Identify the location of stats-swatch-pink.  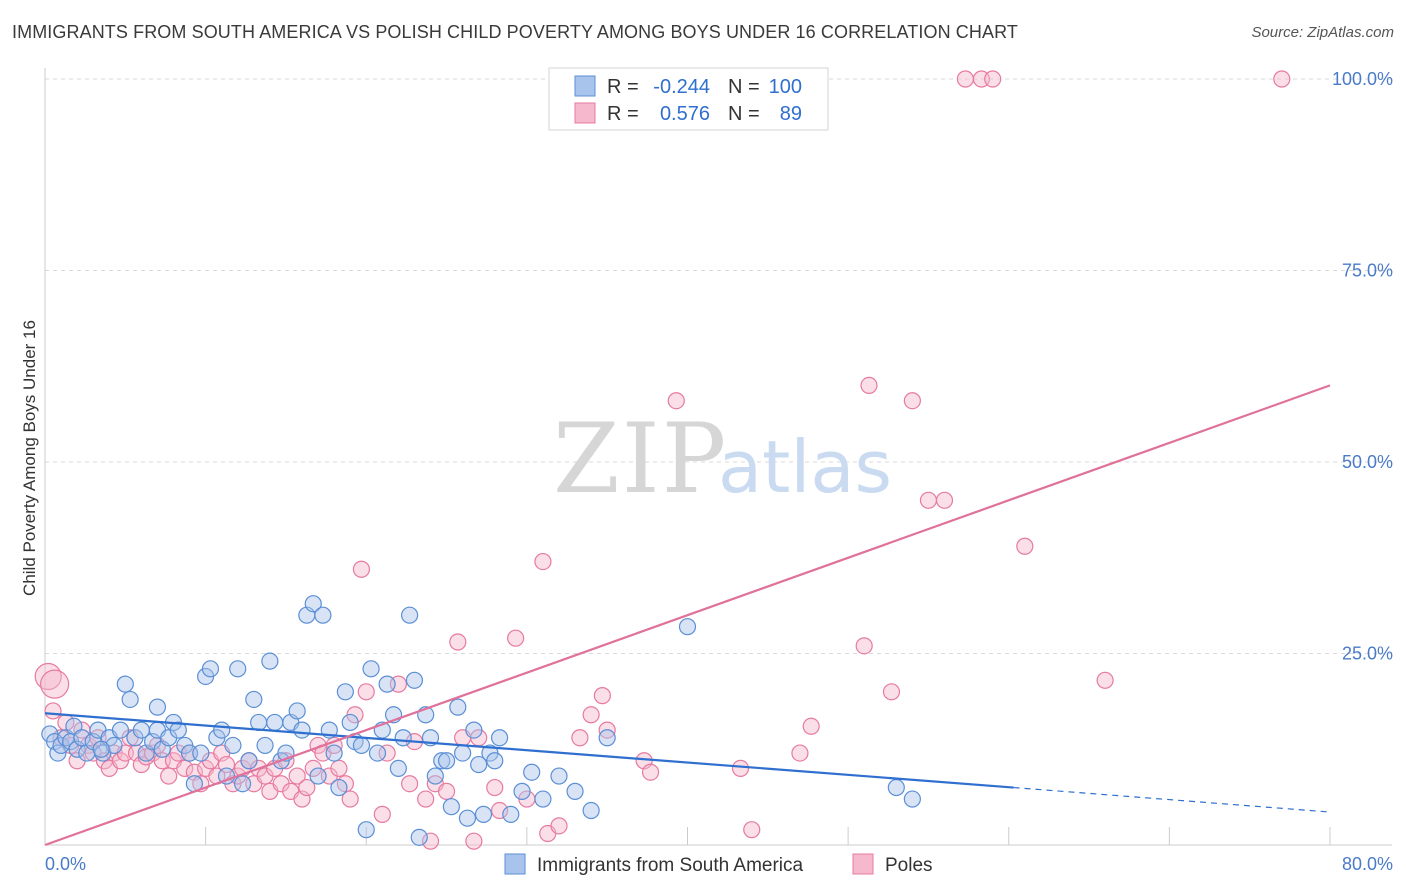
(585, 113).